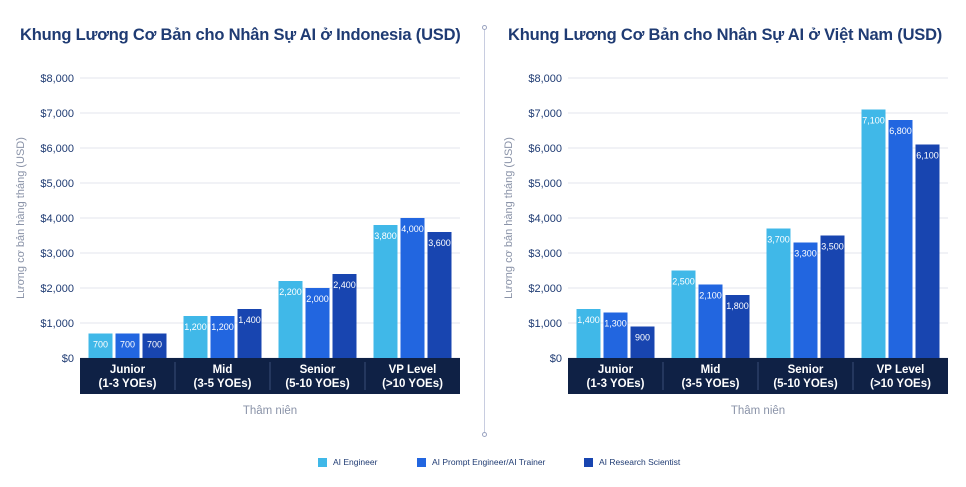 Image resolution: width=966 pixels, height=487 pixels. I want to click on data-label: 6,100, so click(927, 156).